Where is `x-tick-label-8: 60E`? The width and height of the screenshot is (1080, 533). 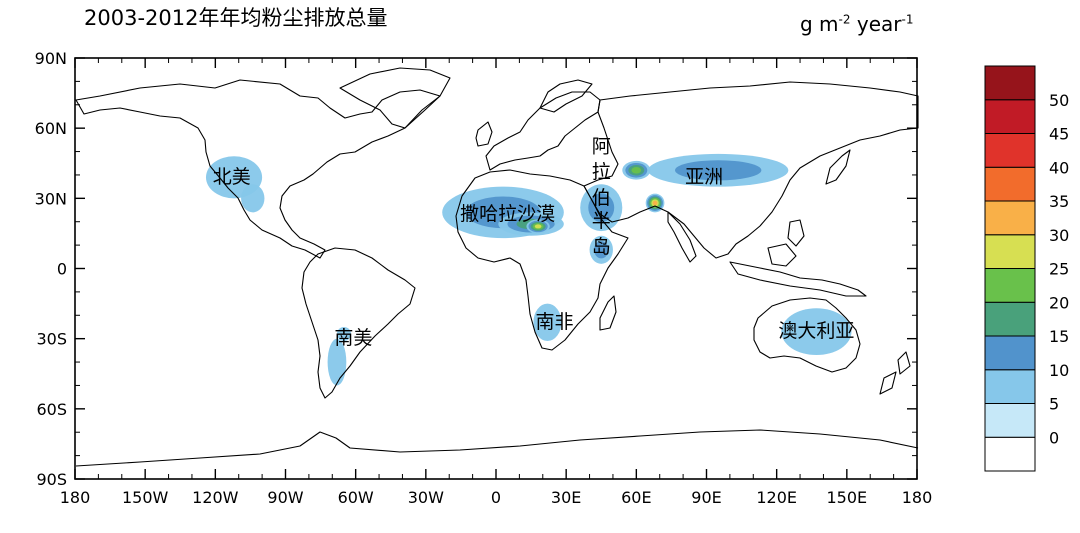 x-tick-label-8: 60E is located at coordinates (636, 497).